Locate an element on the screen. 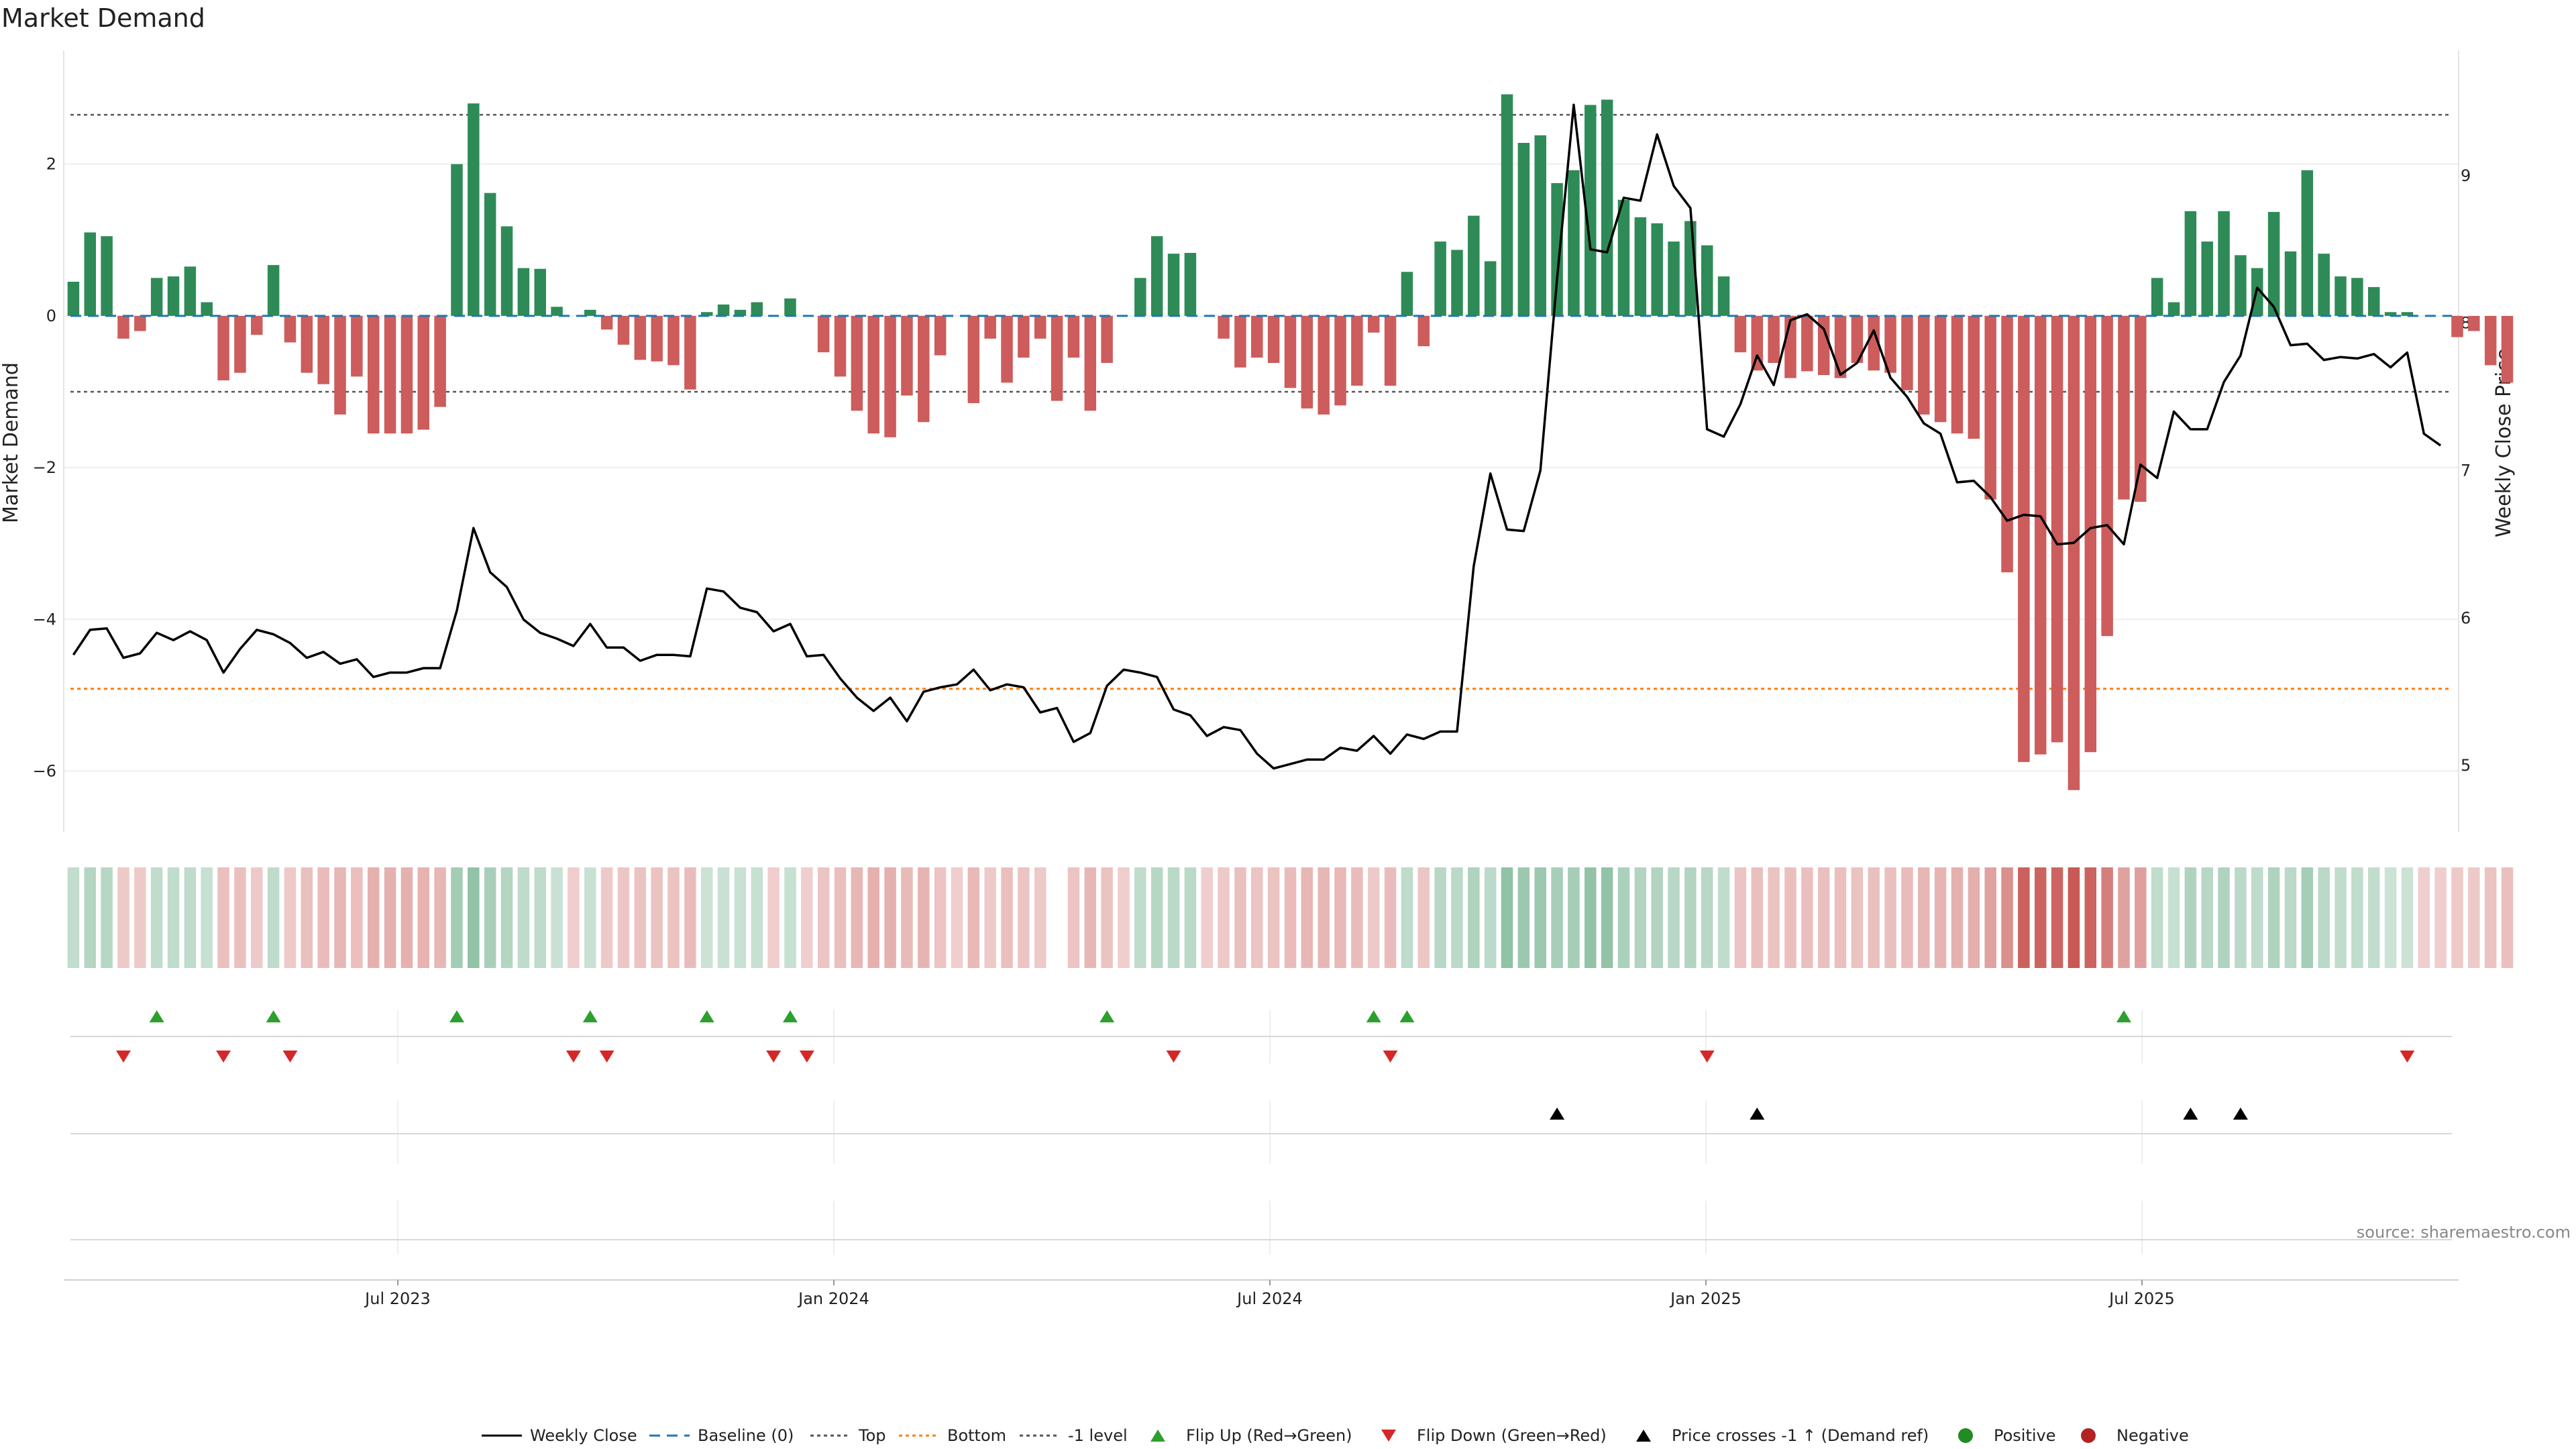  legend-flip-down-label: Flip Down (Green→Red) is located at coordinates (1512, 1435).